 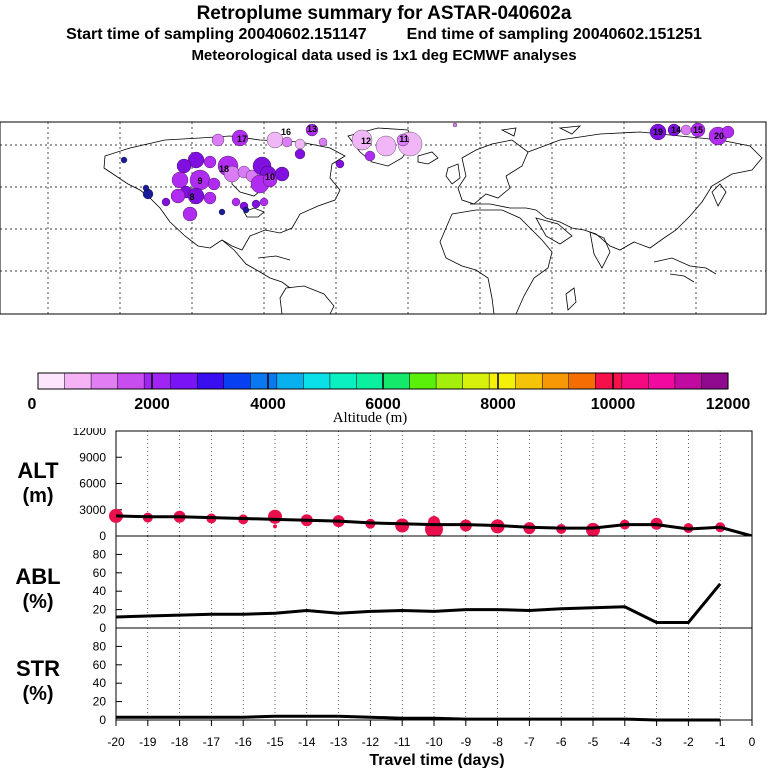 What do you see at coordinates (100, 646) in the screenshot?
I see `str-ytick-0: 80` at bounding box center [100, 646].